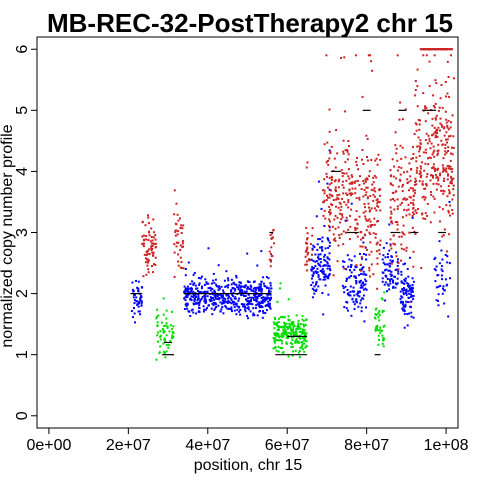  What do you see at coordinates (8, 235) in the screenshot?
I see `y-axis-label: normalized copy number profile` at bounding box center [8, 235].